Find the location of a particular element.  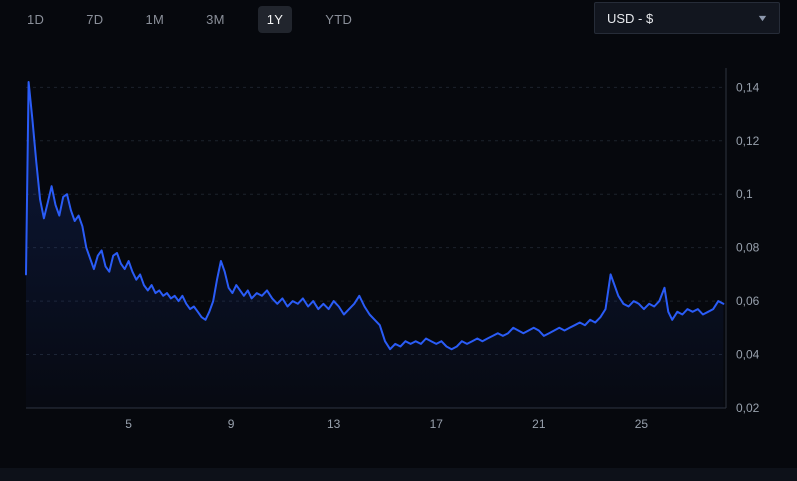

y-axis-tick-label: 0,02 is located at coordinates (748, 408).